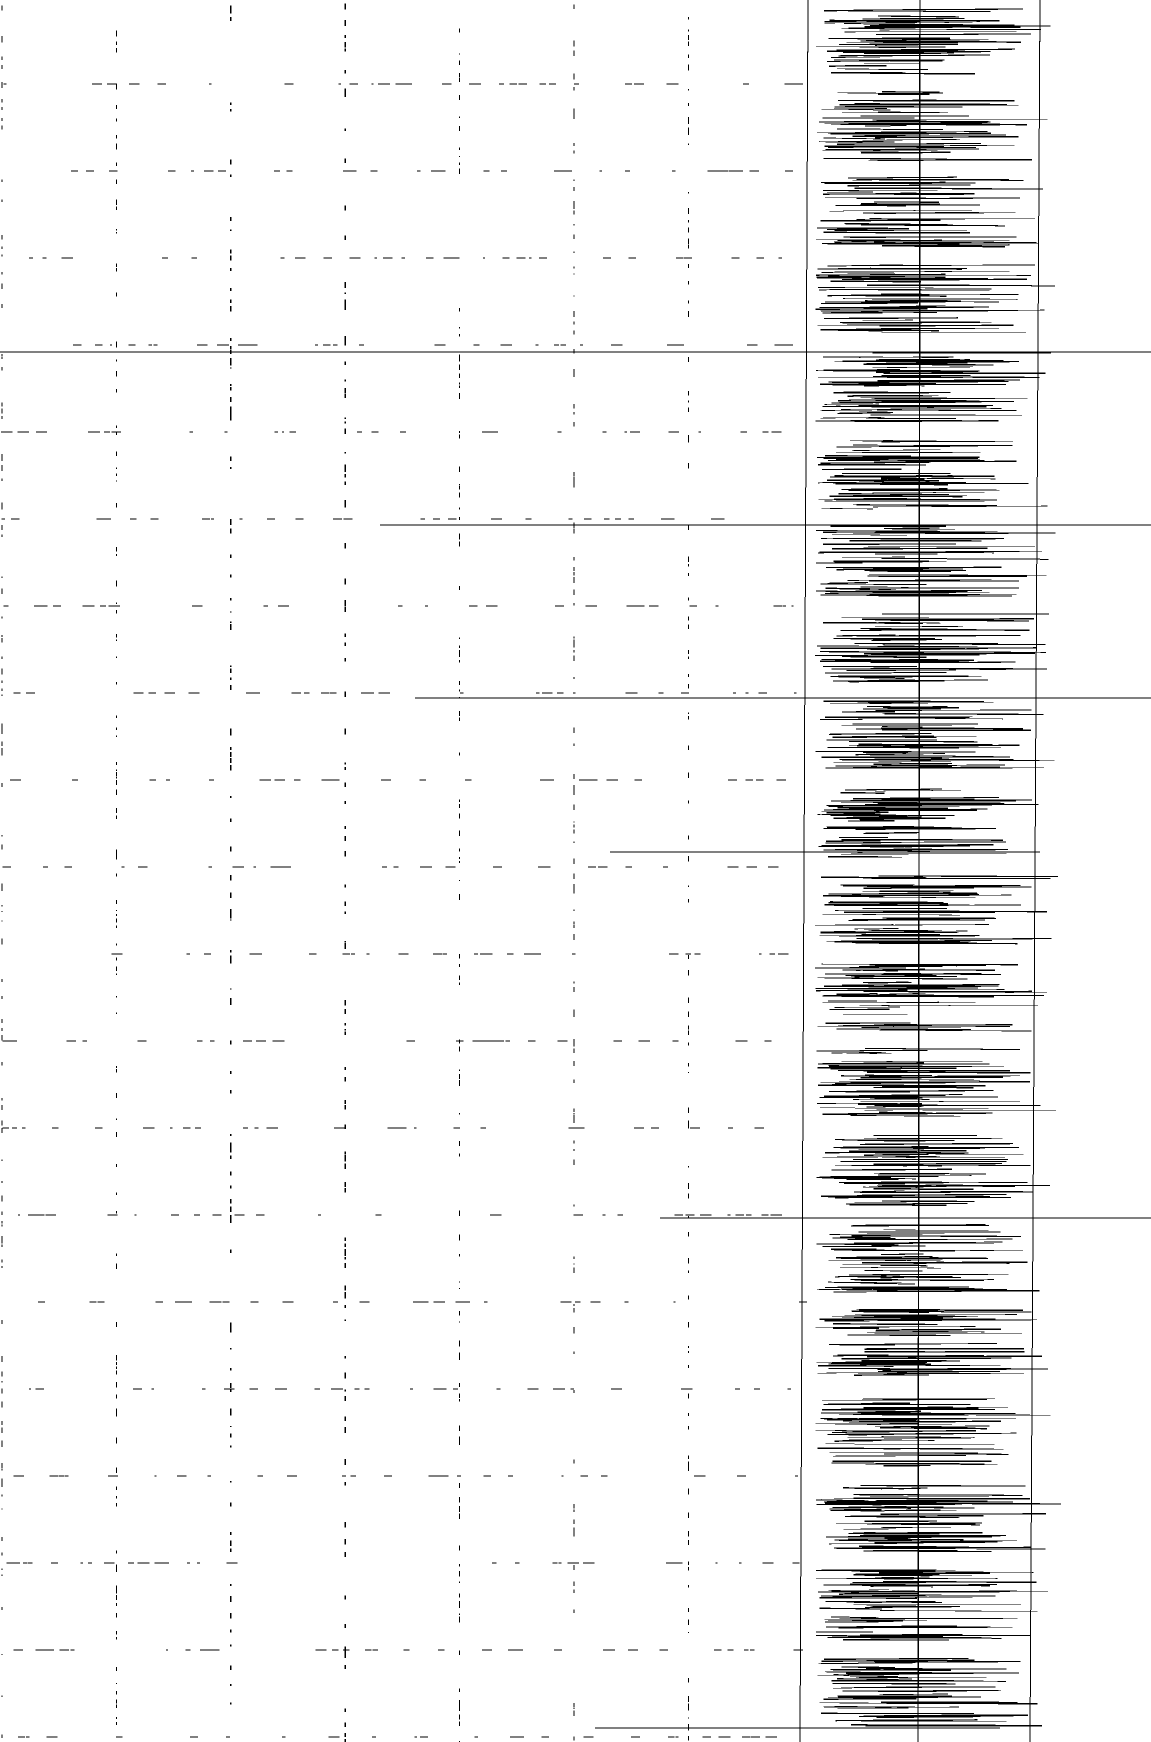 The width and height of the screenshot is (1151, 1742). What do you see at coordinates (1035, 871) in the screenshot?
I see `vertical-rule` at bounding box center [1035, 871].